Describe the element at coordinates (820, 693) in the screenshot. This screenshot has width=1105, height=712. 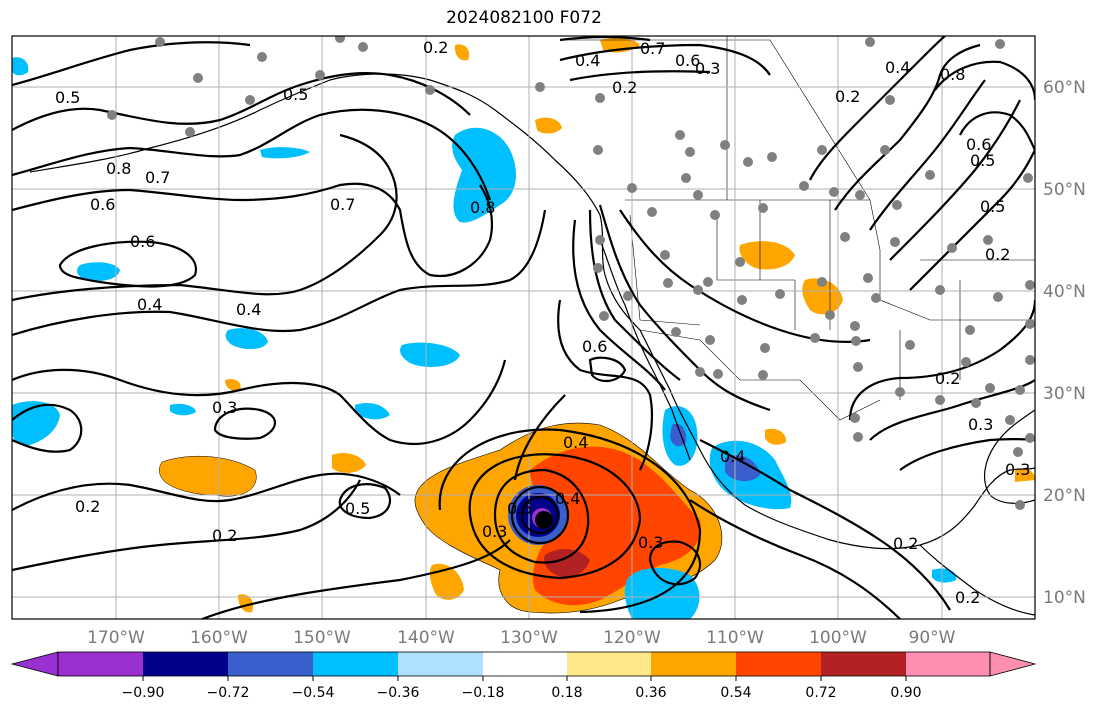
I see `colorbar-tick-label: 0.72` at that location.